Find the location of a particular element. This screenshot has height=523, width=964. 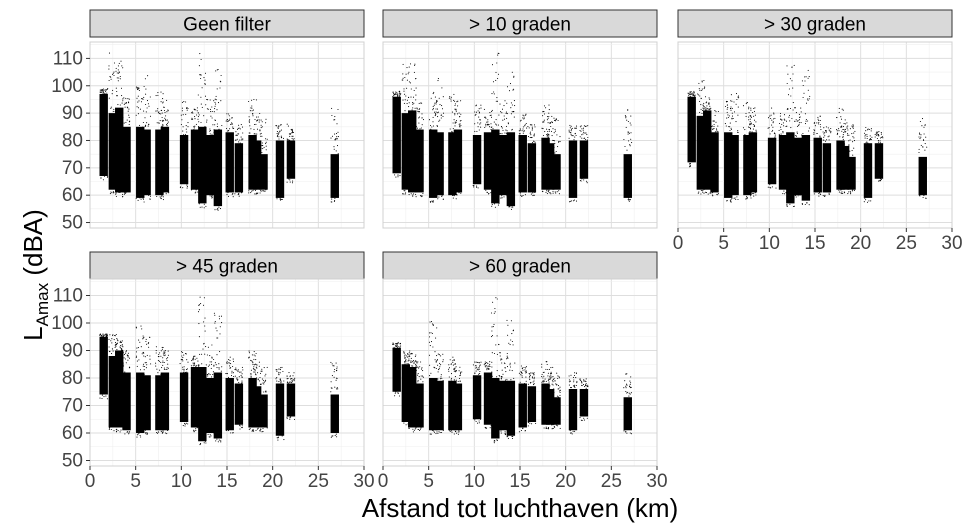

y-tick-label: 50 is located at coordinates (72, 461).